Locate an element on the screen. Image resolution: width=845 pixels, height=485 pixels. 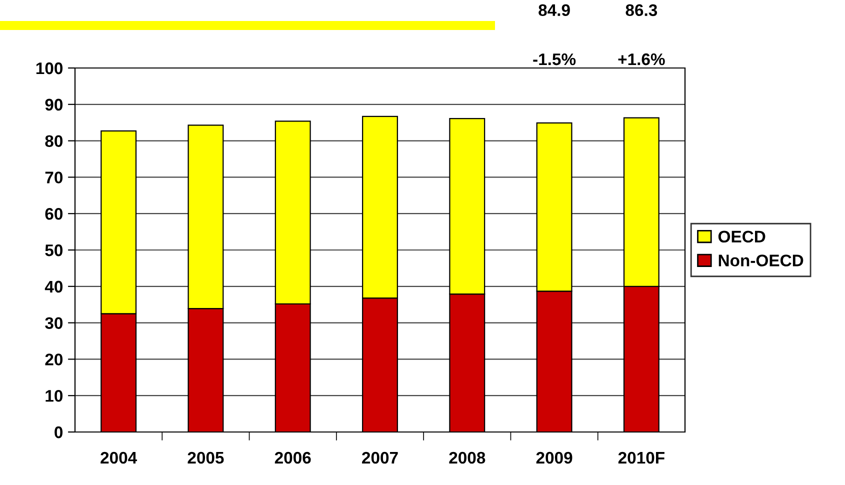
text: +1.6% is located at coordinates (641, 59).